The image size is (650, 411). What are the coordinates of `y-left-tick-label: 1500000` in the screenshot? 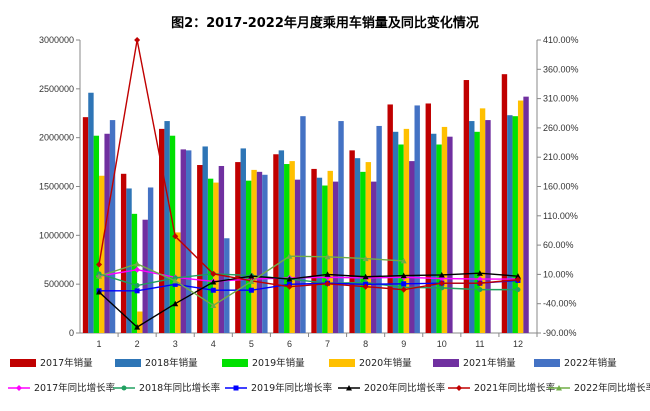 It's located at (56, 187).